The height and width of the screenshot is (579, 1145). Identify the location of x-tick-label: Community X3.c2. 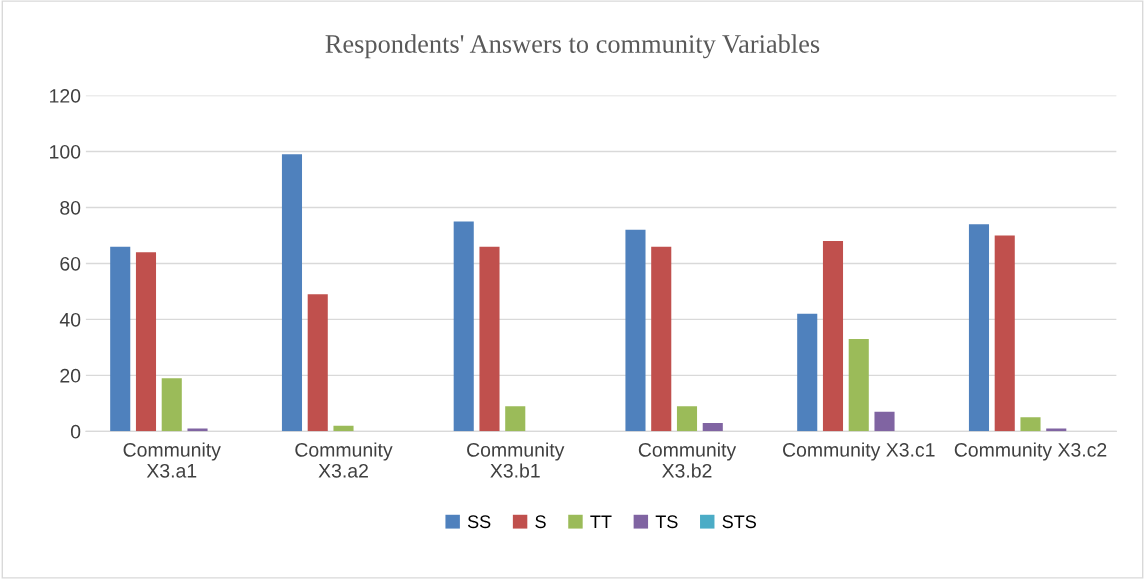
(1030, 451).